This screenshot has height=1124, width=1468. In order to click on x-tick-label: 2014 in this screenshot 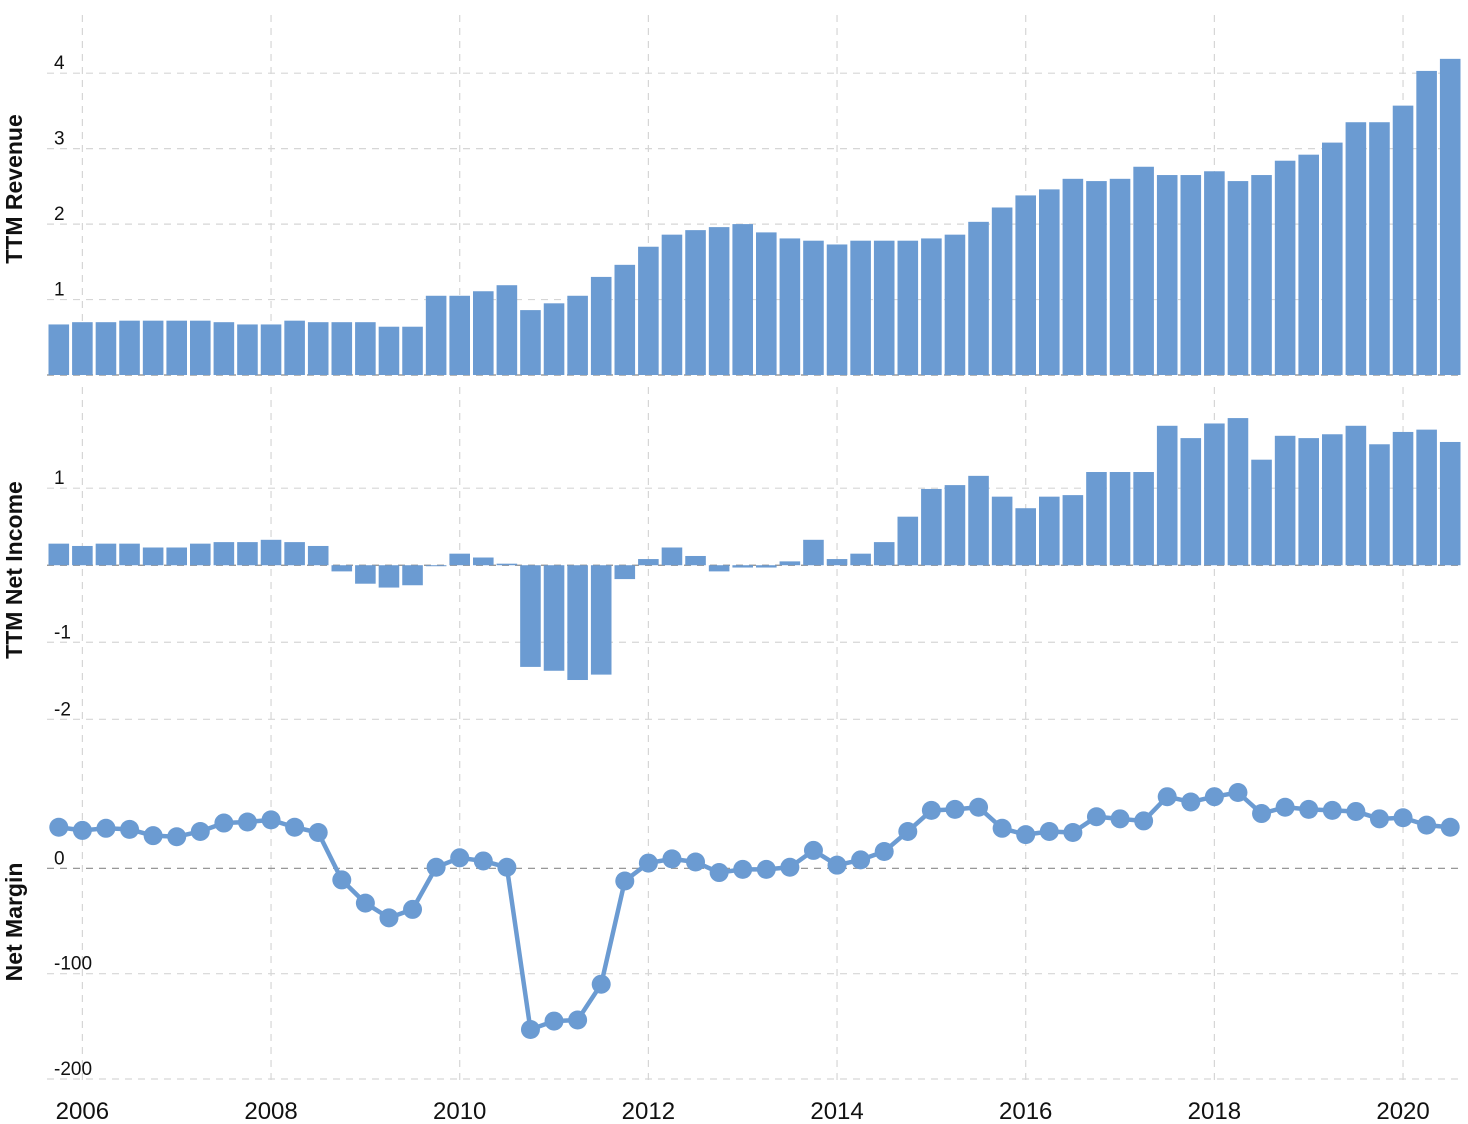, I will do `click(836, 1111)`.